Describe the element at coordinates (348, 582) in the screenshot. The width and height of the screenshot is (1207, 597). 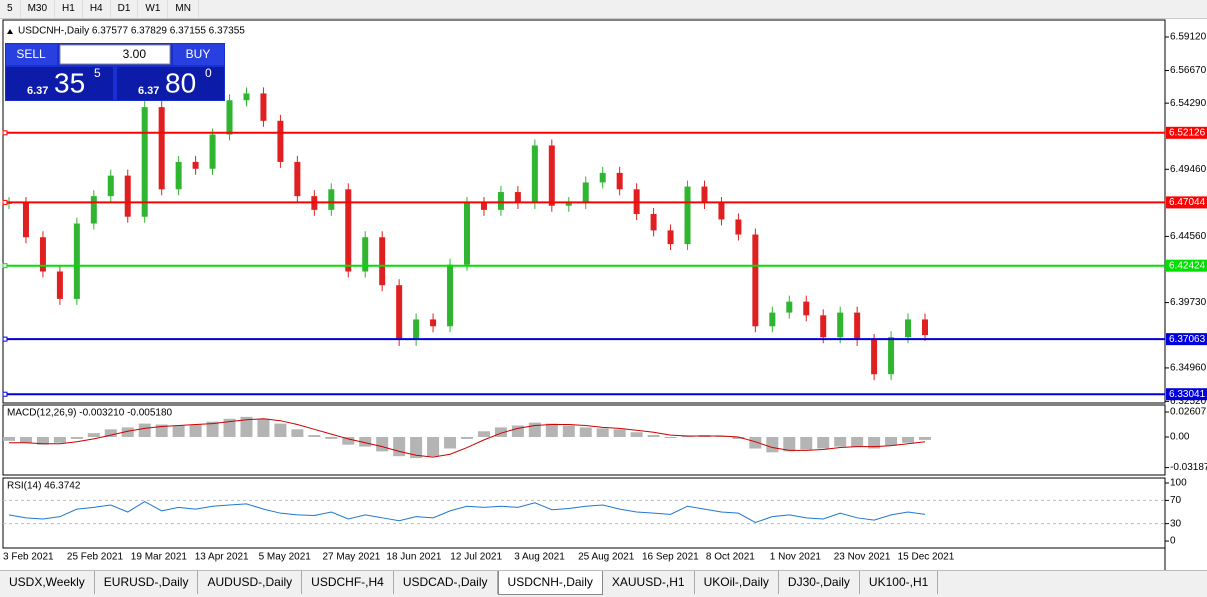
I see `chart-tab: USDCHF-,H4` at that location.